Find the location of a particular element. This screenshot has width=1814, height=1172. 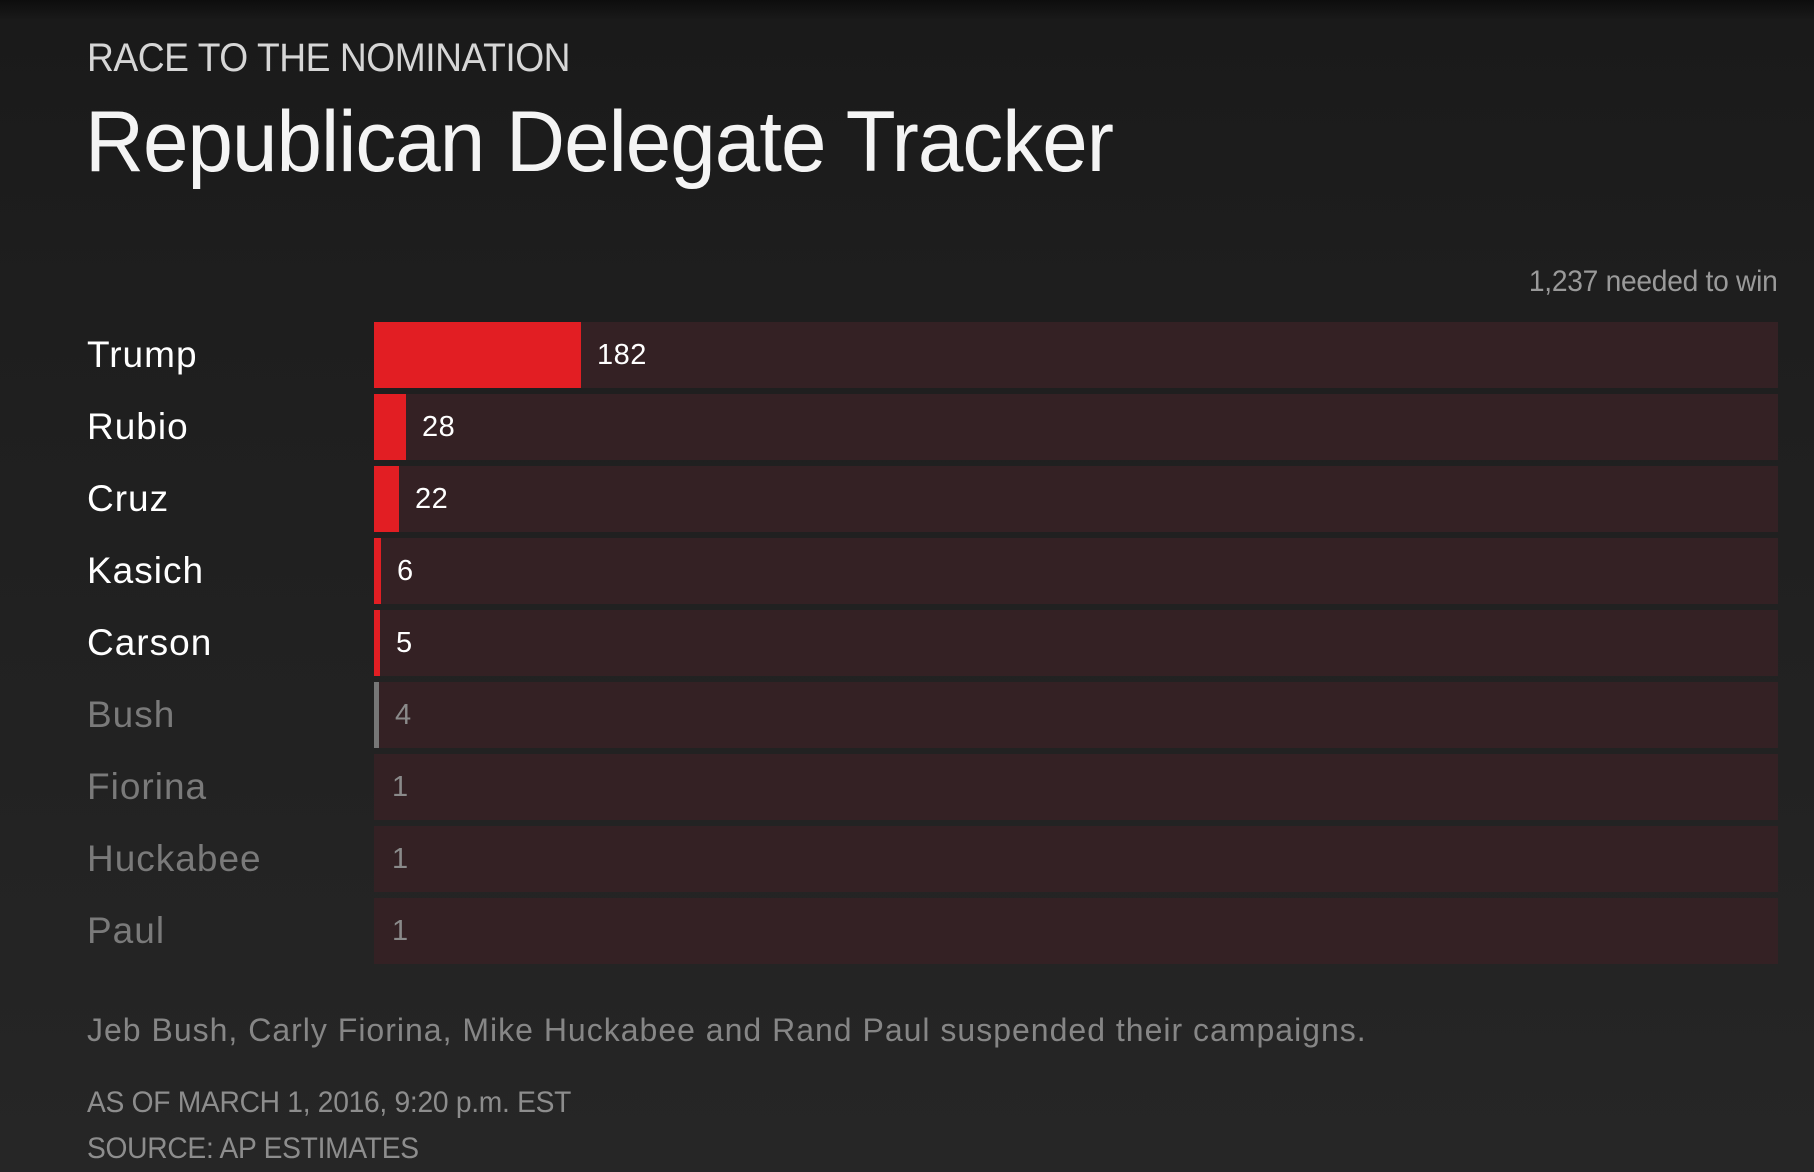

source-label: SOURCE: AP ESTIMATES is located at coordinates (253, 1148).